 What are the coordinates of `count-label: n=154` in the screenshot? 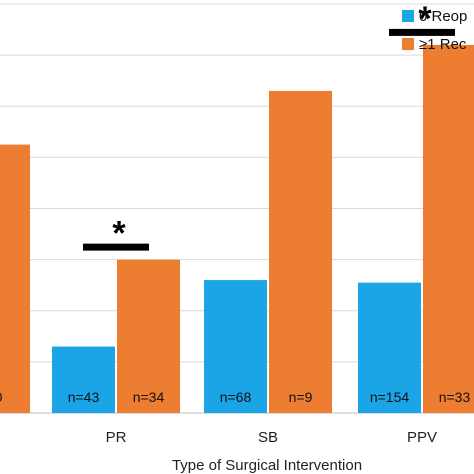 It's located at (390, 397).